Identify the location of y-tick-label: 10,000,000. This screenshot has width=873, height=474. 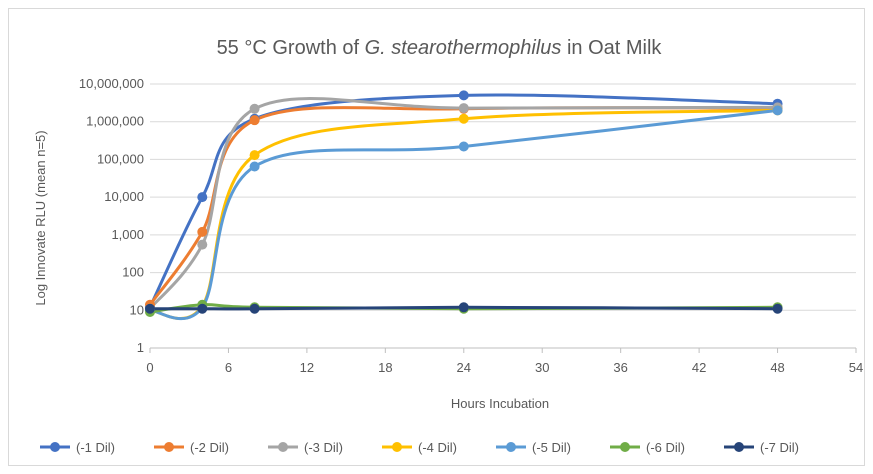
(111, 83).